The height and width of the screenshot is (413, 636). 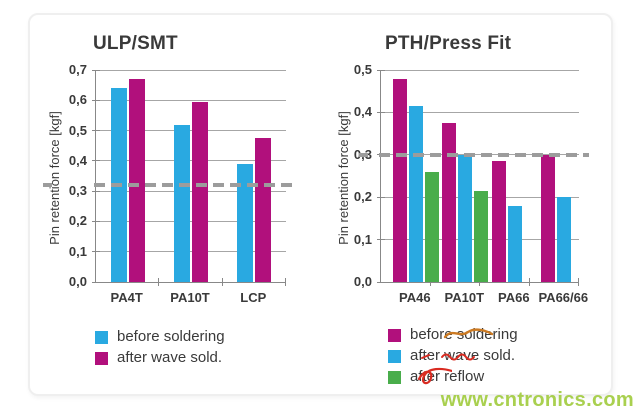 What do you see at coordinates (394, 377) in the screenshot?
I see `legend-swatch-green` at bounding box center [394, 377].